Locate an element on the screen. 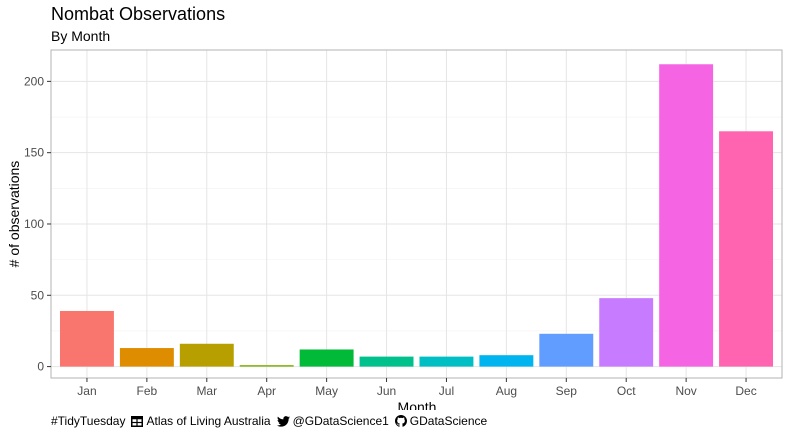  bar-feb is located at coordinates (146, 357).